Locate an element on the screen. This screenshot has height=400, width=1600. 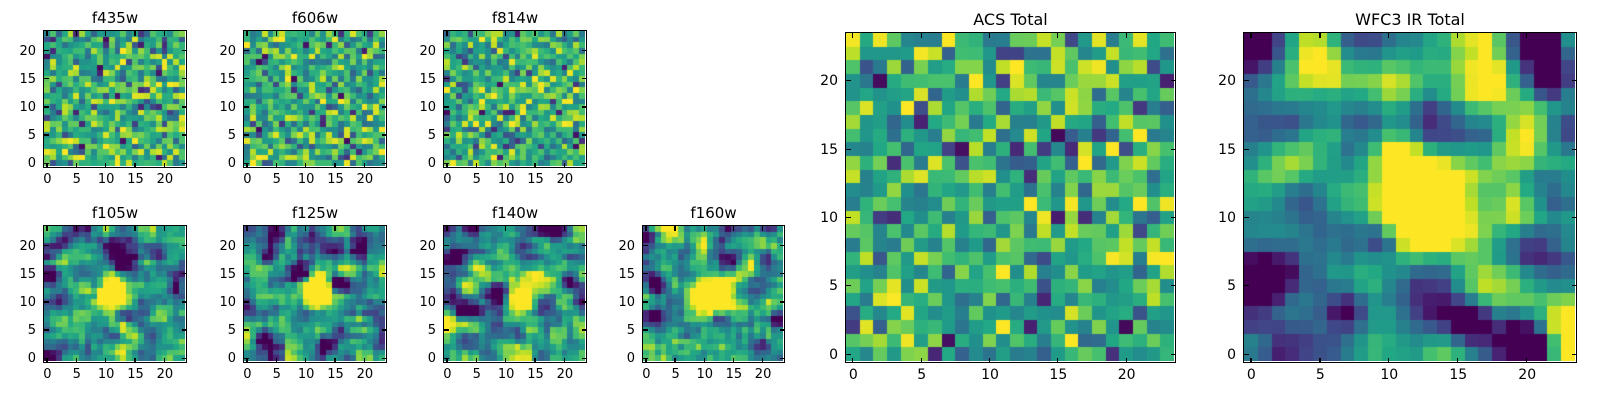
heatmap-f814w is located at coordinates (514, 98).